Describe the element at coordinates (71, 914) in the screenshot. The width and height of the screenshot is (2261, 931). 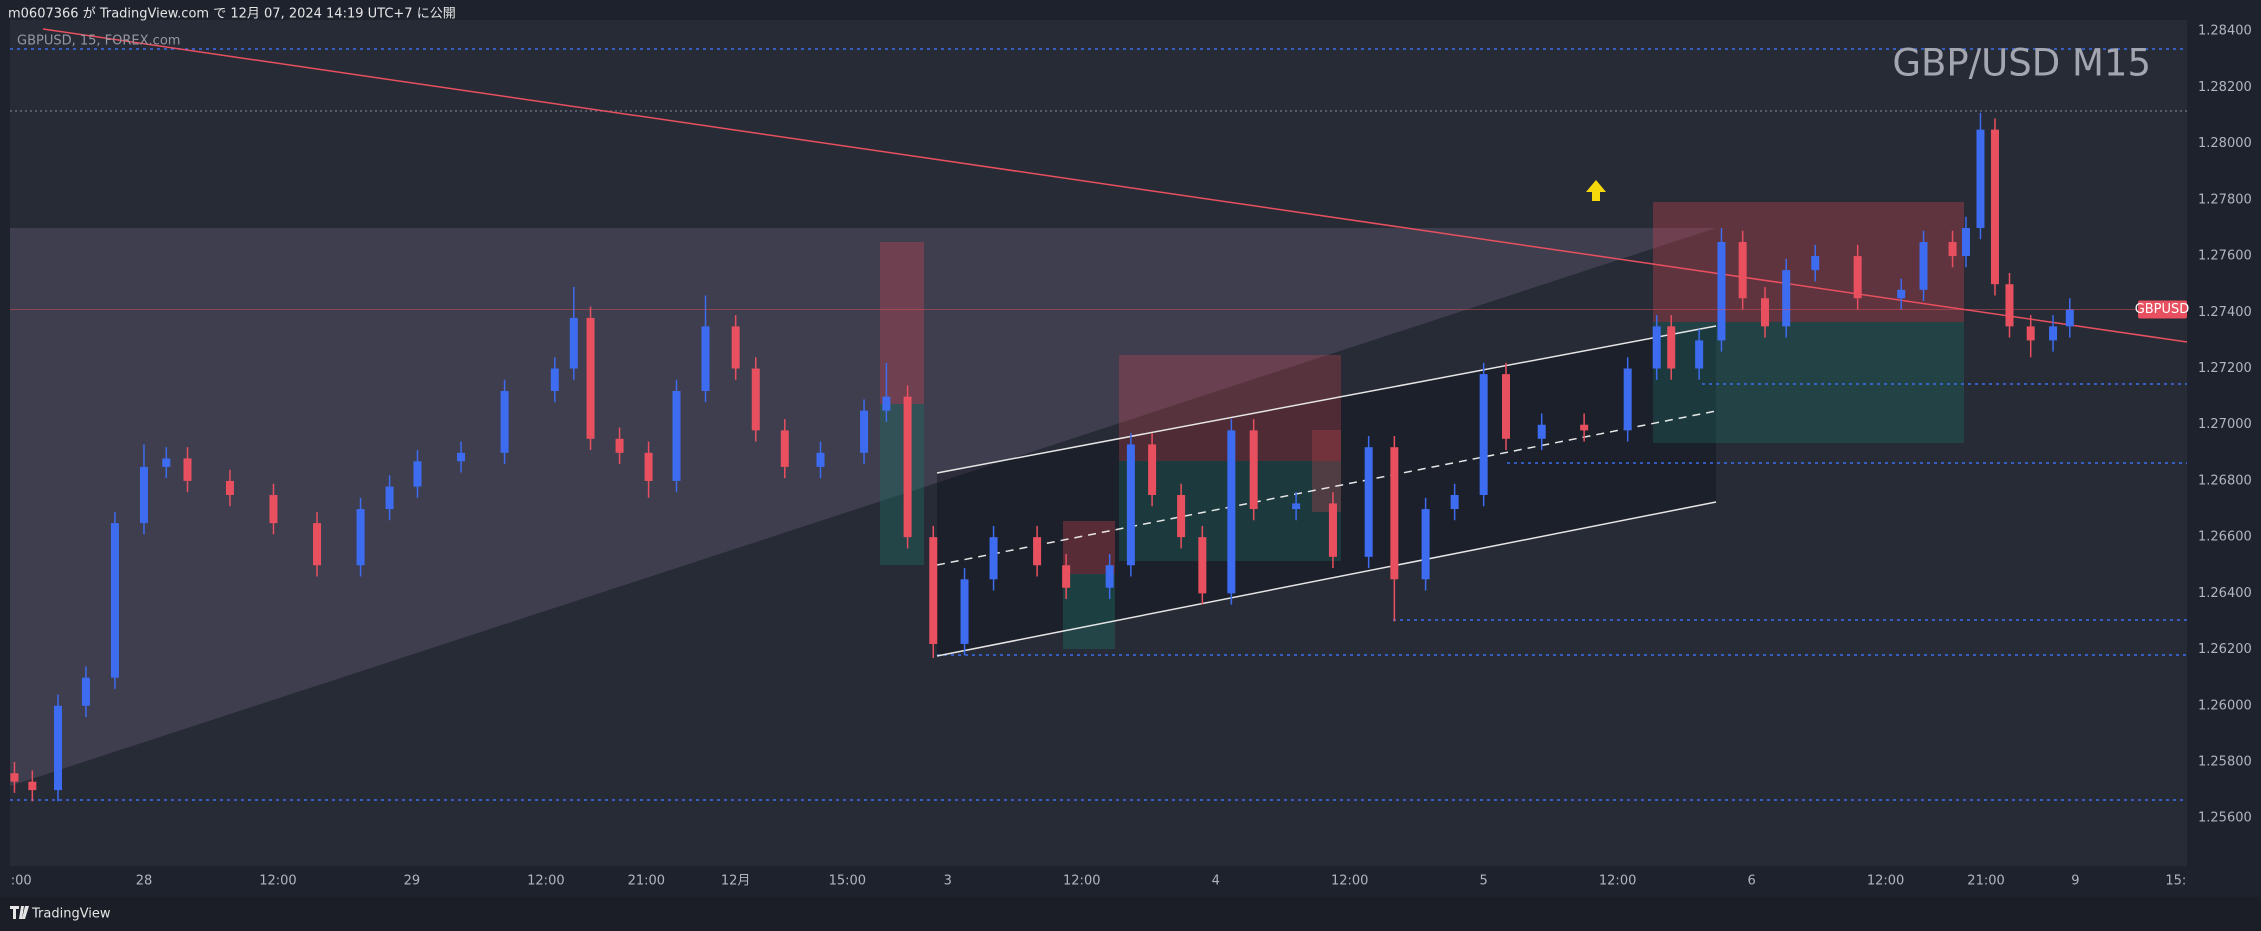
I see `brand: TradingView` at that location.